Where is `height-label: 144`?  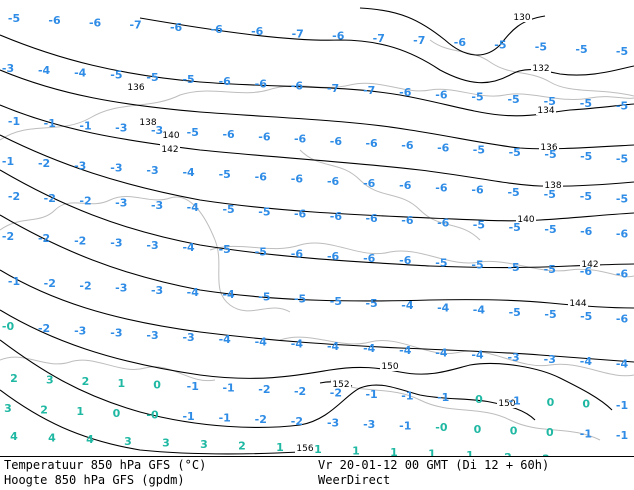 height-label: 144 is located at coordinates (577, 304).